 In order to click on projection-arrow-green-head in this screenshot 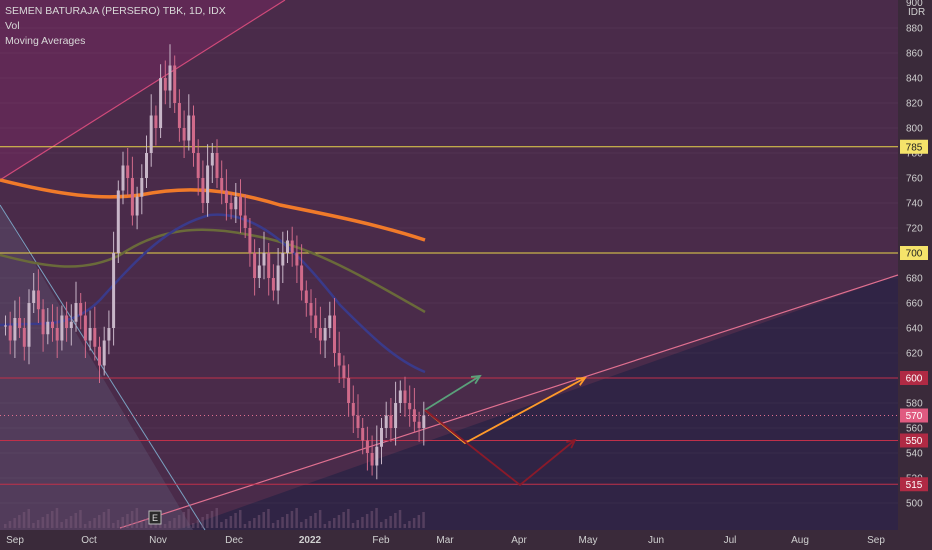, I will do `click(476, 379)`.